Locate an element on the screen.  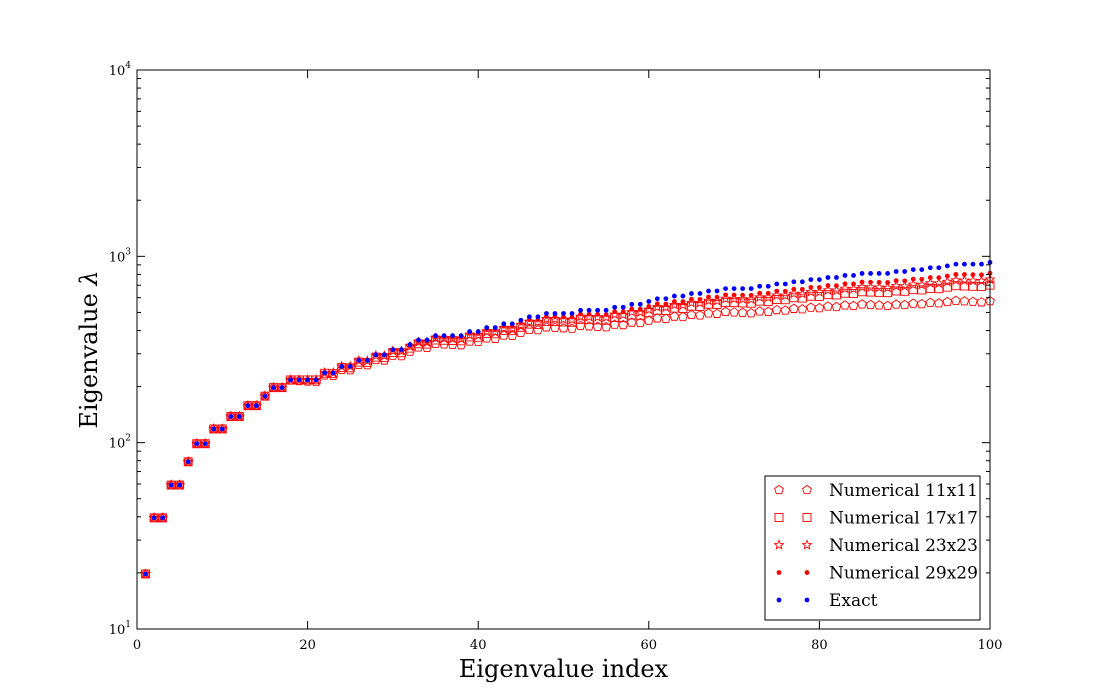
y-tick-label: 10³ is located at coordinates (120, 256).